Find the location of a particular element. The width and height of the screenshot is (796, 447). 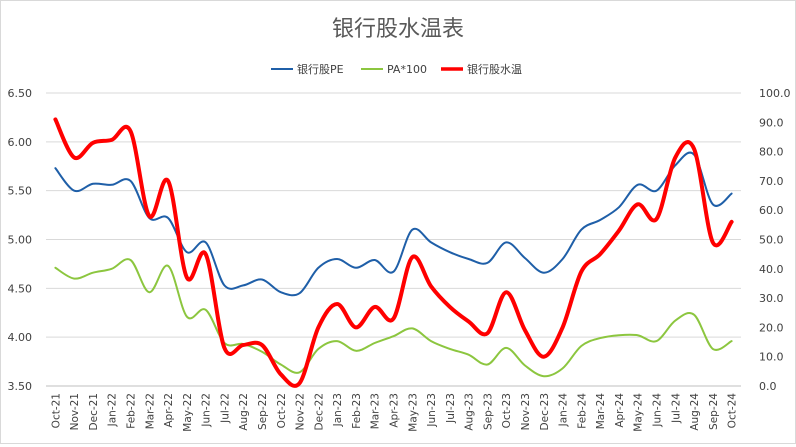

x-tick-label: Jan-24 is located at coordinates (564, 410).